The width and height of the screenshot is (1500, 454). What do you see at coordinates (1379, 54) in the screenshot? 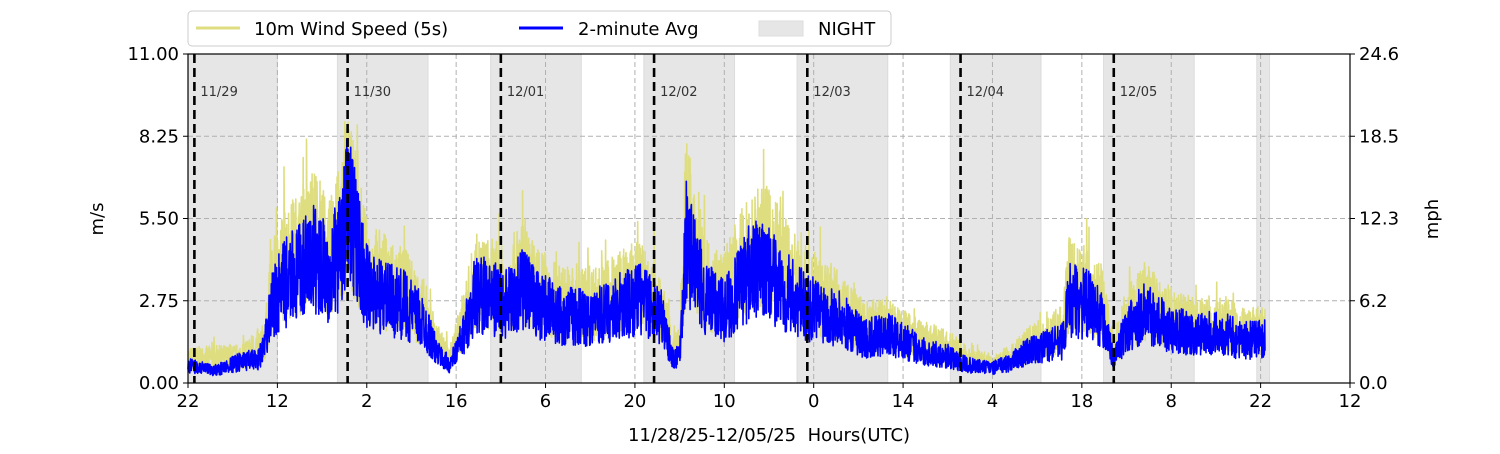
I see `y-tick-label-right: 24.6` at bounding box center [1379, 54].